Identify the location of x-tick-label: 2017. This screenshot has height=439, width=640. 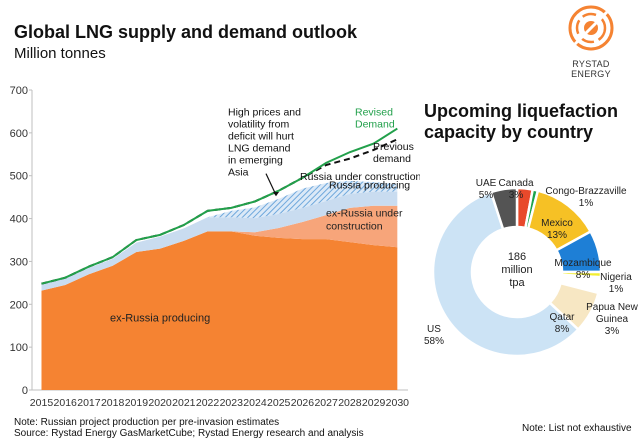
(89, 403).